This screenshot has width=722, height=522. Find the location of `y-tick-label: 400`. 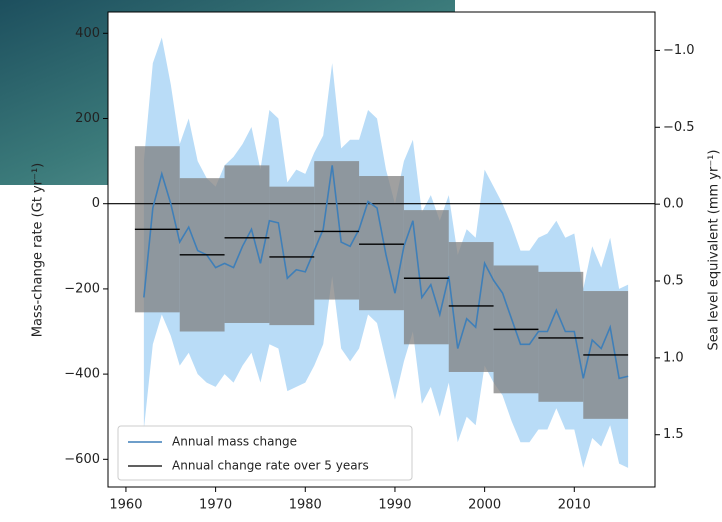

y-tick-label: 400 is located at coordinates (87, 33).